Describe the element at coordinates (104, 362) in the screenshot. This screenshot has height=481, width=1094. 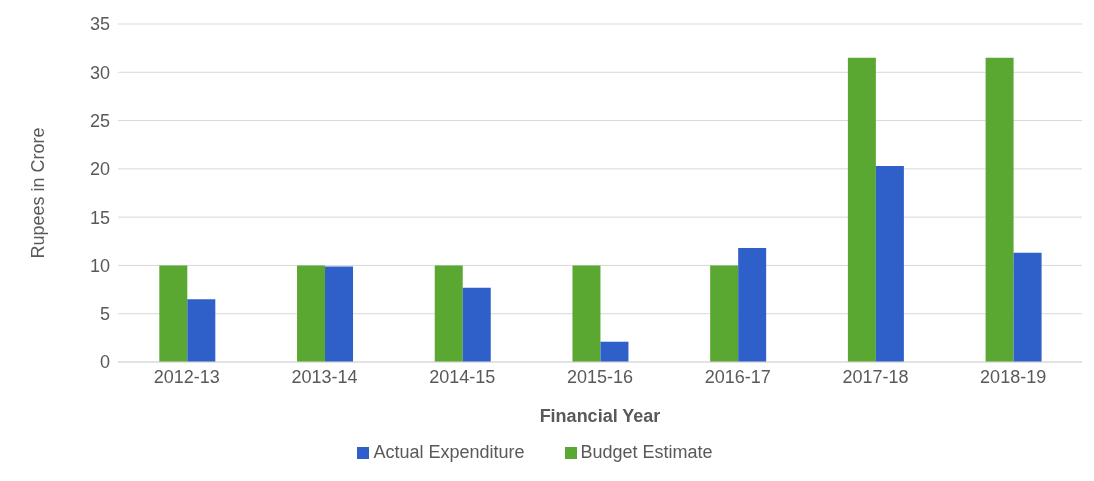
I see `y-tick-label: 0` at that location.